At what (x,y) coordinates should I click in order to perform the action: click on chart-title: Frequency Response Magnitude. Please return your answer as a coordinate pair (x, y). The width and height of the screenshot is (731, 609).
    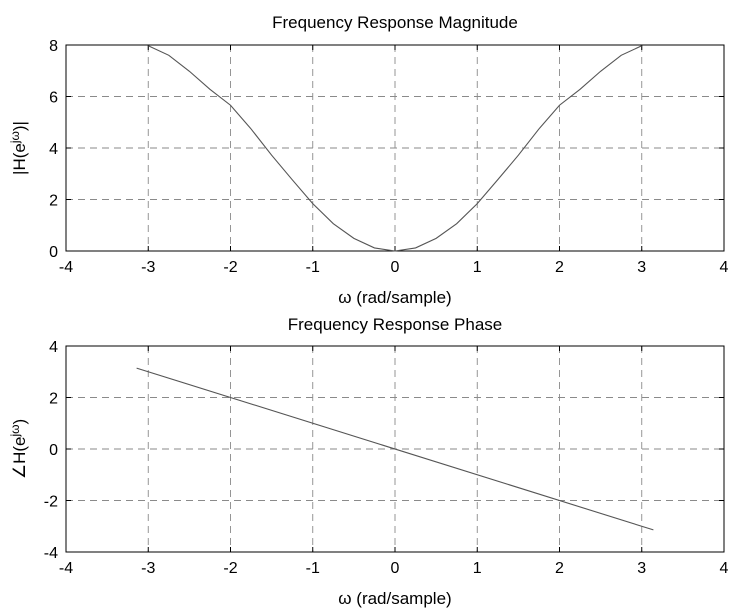
    Looking at the image, I should click on (395, 22).